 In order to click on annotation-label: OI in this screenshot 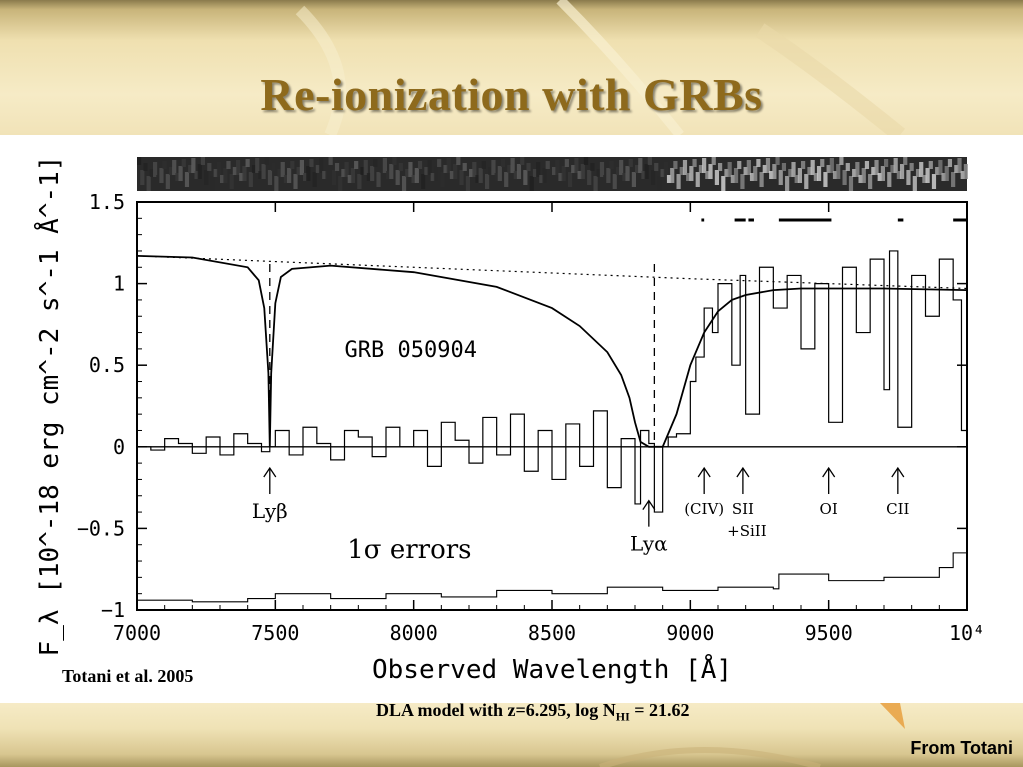, I will do `click(829, 509)`.